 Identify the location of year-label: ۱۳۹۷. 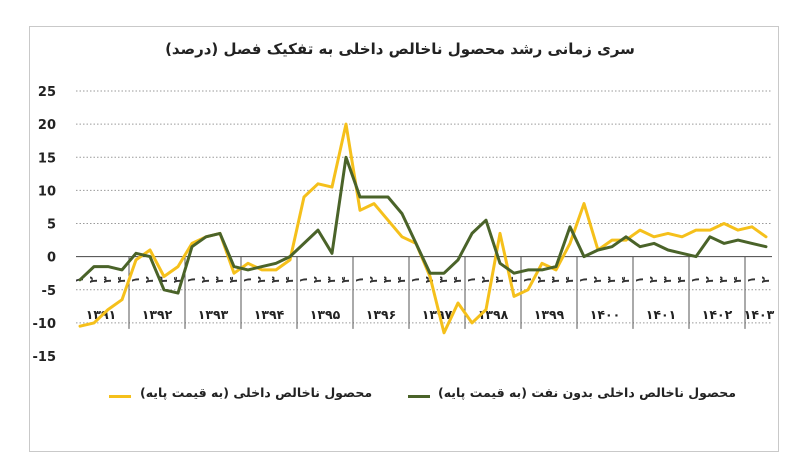
(437, 314).